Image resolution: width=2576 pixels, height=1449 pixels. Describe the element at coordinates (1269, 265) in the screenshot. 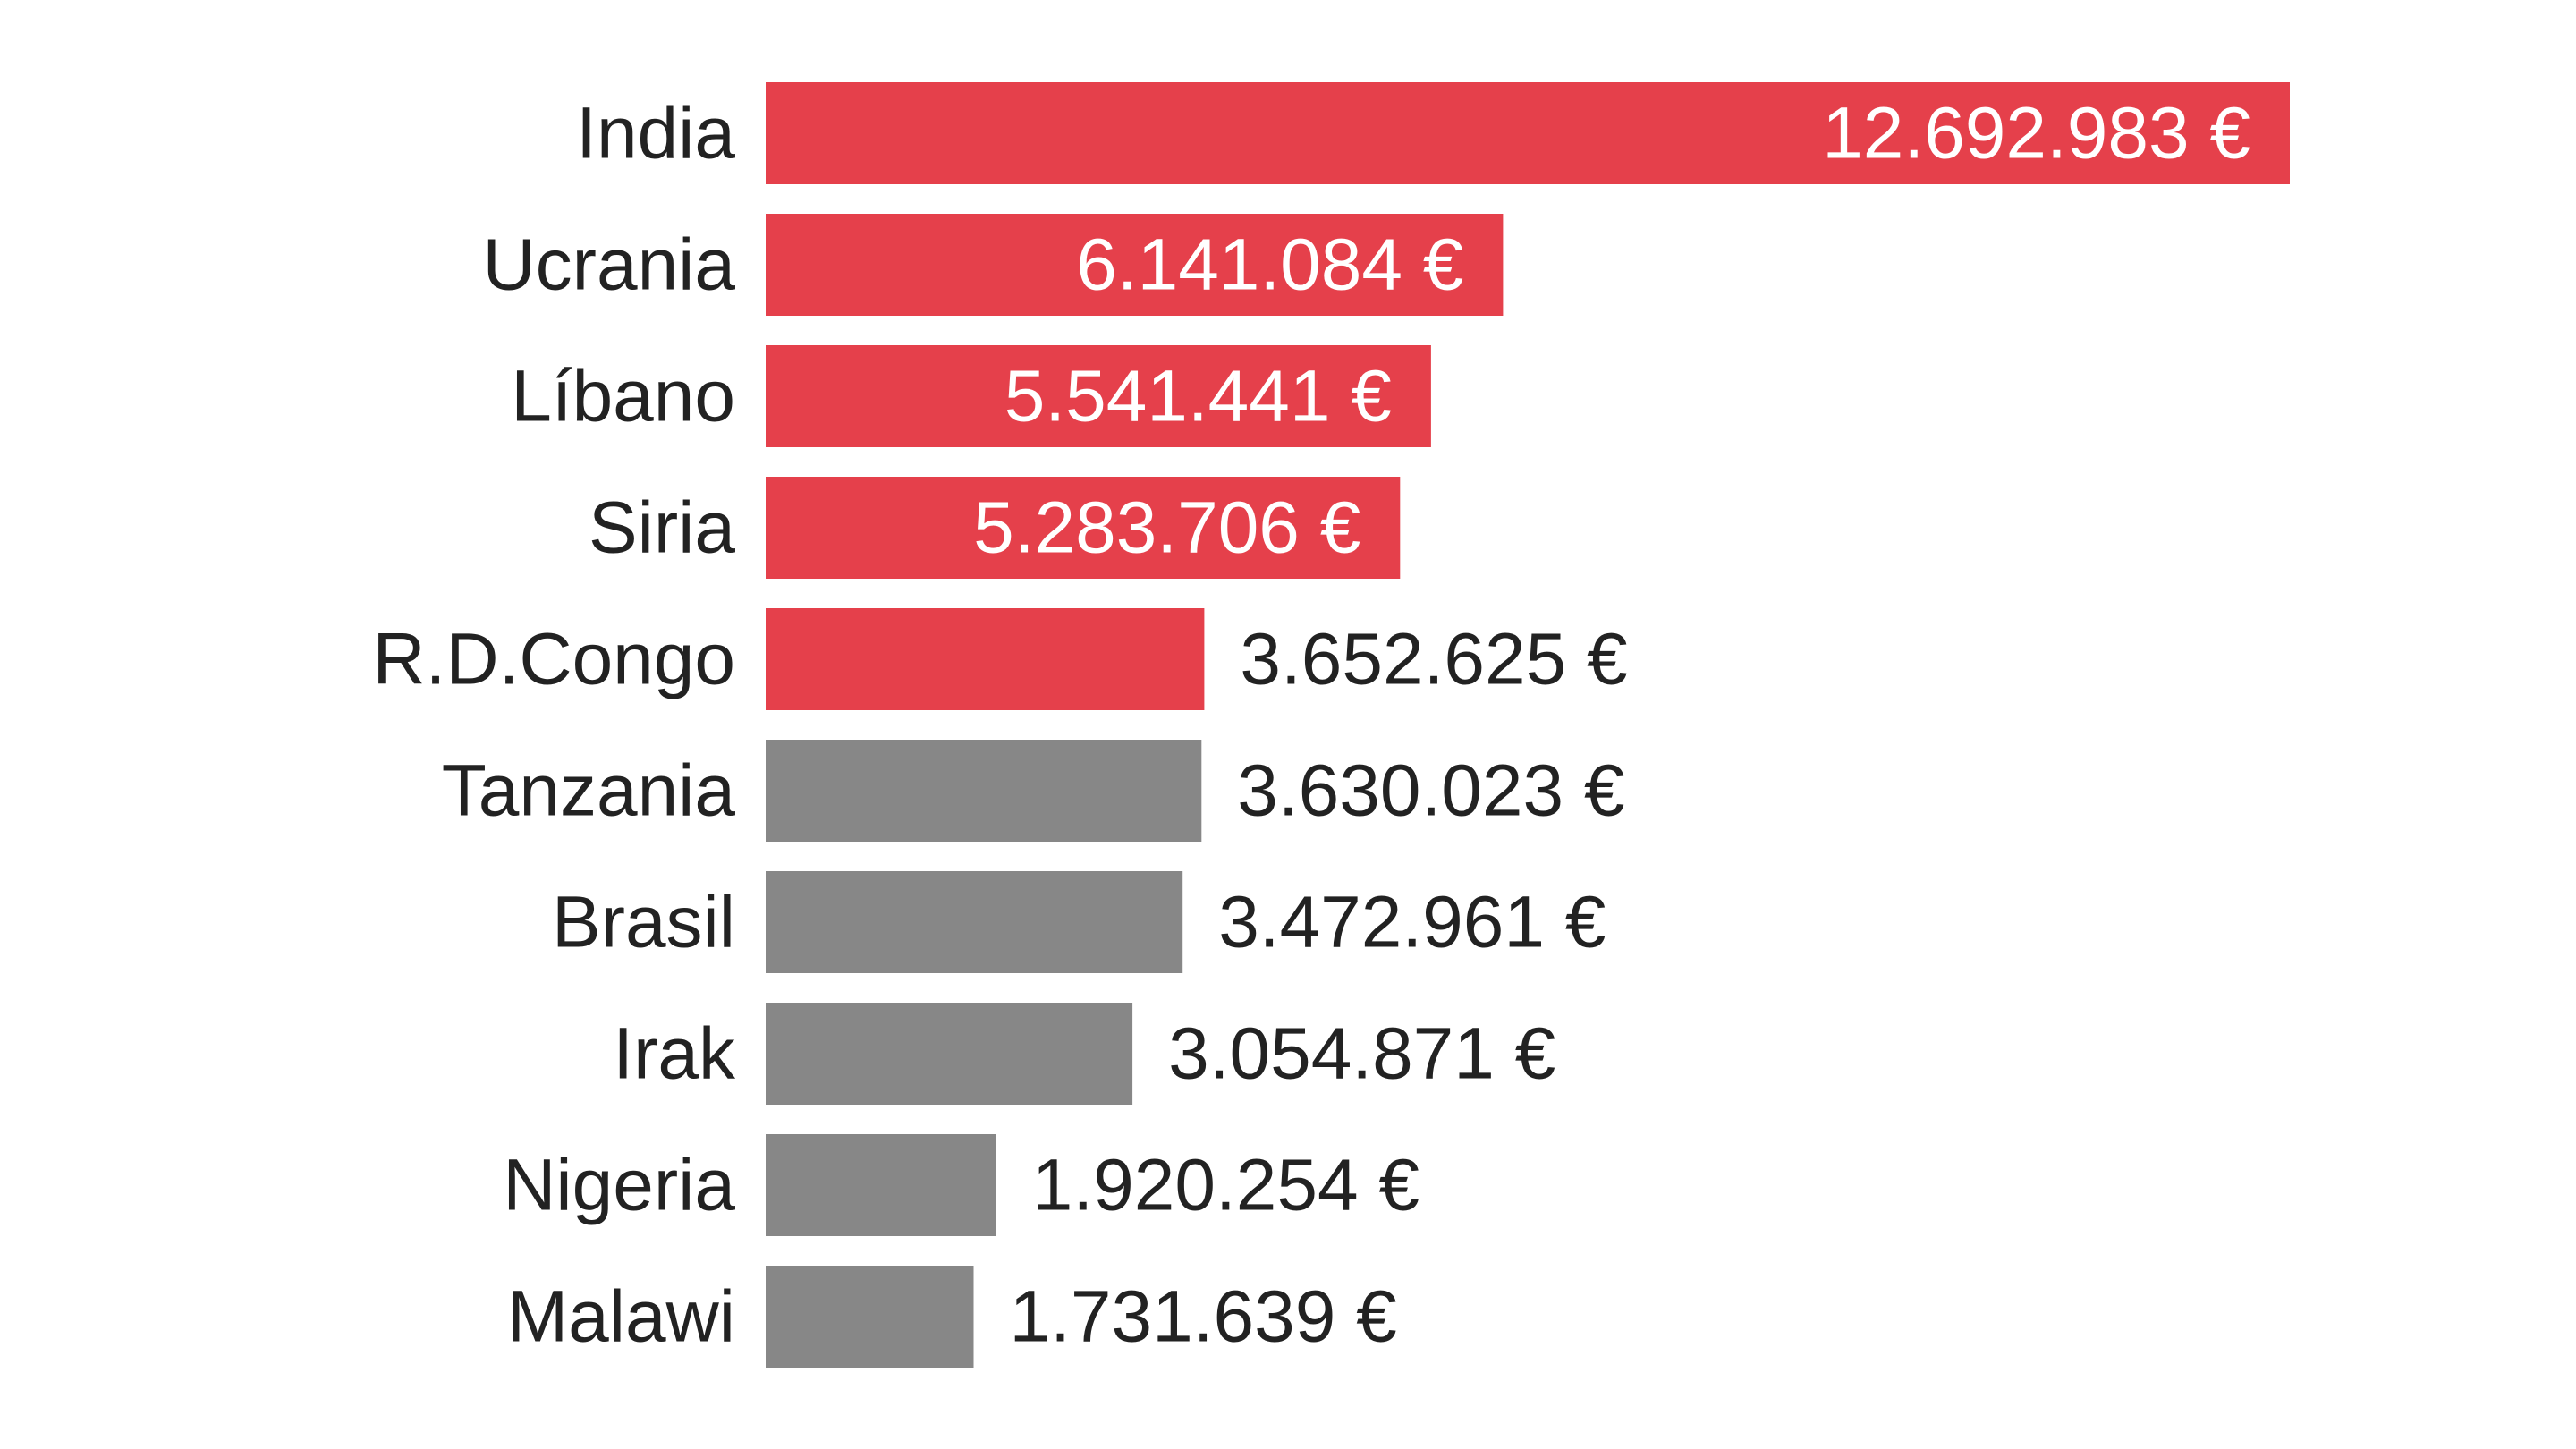

I see `value-label-ucrania: 6.141.084 €` at that location.